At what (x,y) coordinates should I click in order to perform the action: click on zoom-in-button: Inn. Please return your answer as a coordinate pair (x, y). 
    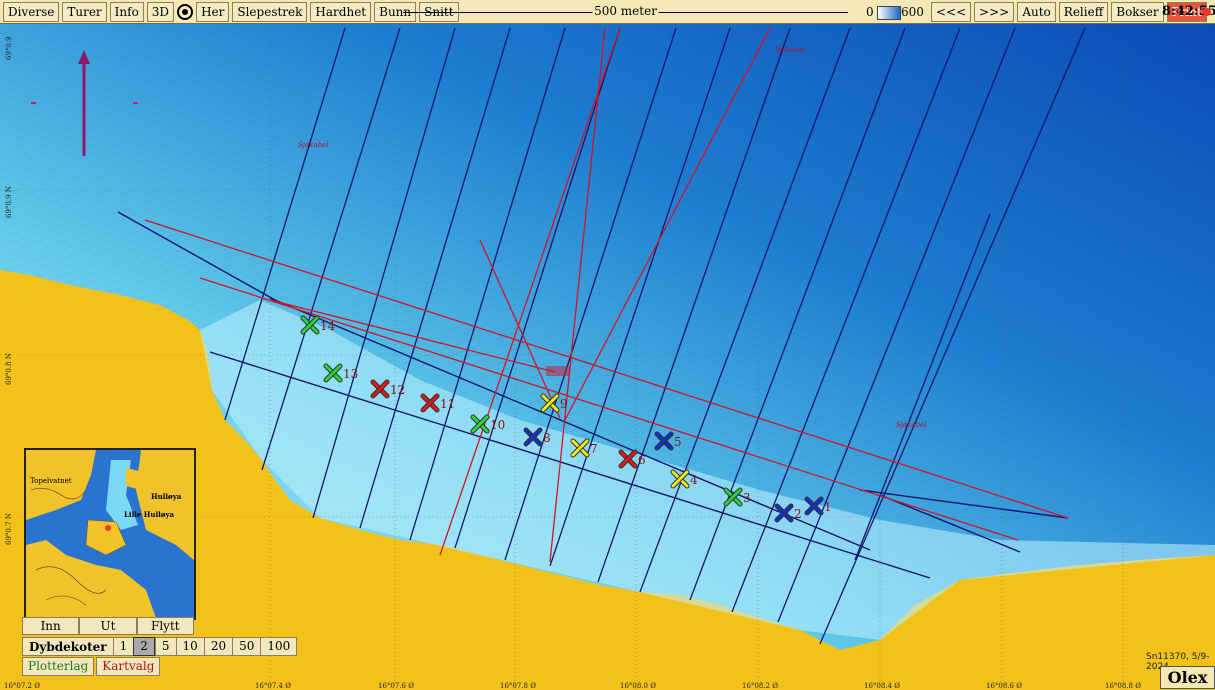
    Looking at the image, I should click on (51, 626).